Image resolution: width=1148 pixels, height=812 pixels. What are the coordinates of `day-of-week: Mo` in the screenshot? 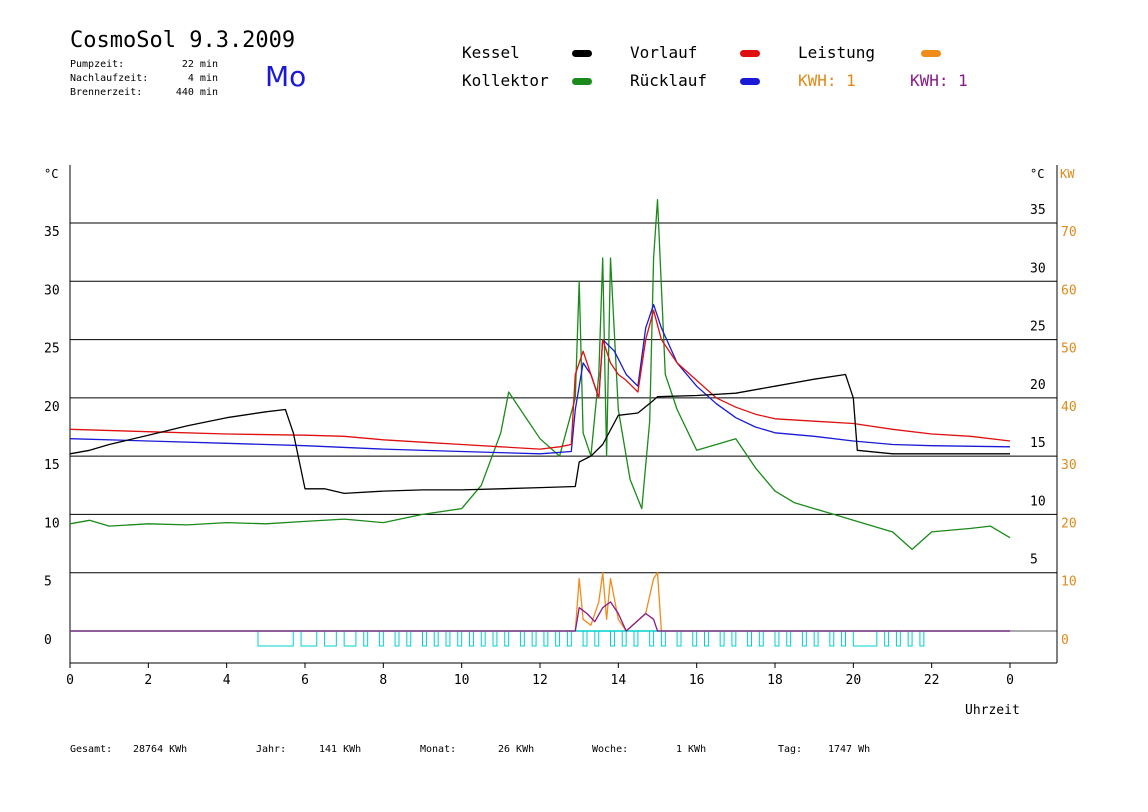 It's located at (286, 76).